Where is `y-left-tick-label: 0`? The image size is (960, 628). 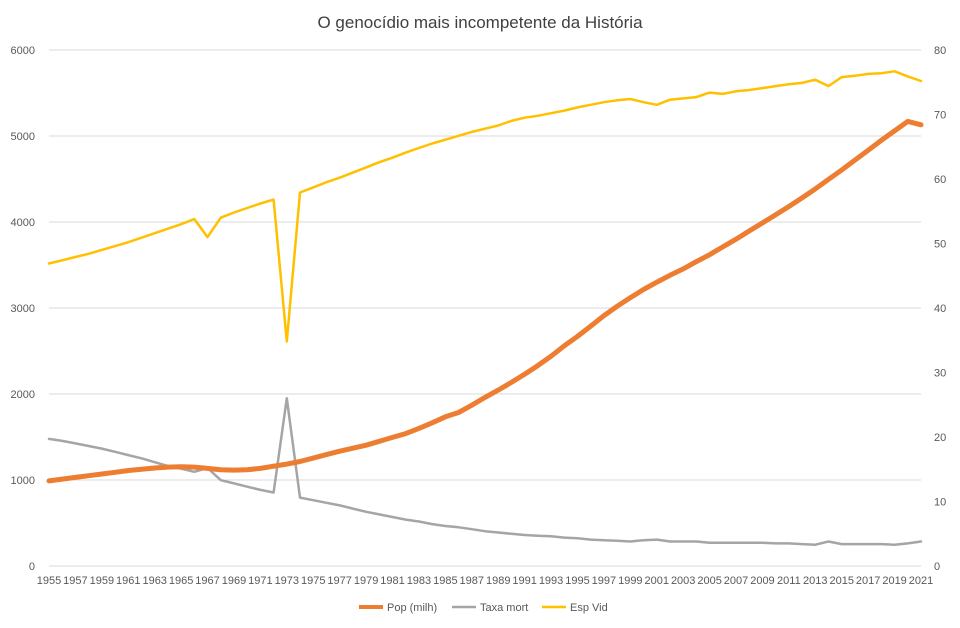 y-left-tick-label: 0 is located at coordinates (32, 567).